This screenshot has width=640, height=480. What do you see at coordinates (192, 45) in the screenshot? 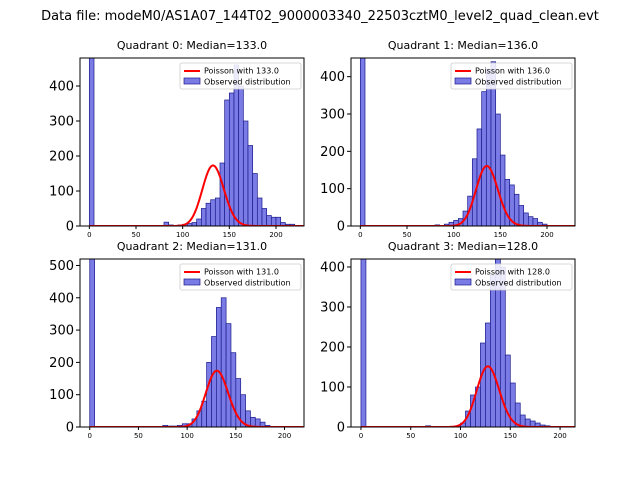
I see `panel-title: Quadrant 0: Median=133.0` at bounding box center [192, 45].